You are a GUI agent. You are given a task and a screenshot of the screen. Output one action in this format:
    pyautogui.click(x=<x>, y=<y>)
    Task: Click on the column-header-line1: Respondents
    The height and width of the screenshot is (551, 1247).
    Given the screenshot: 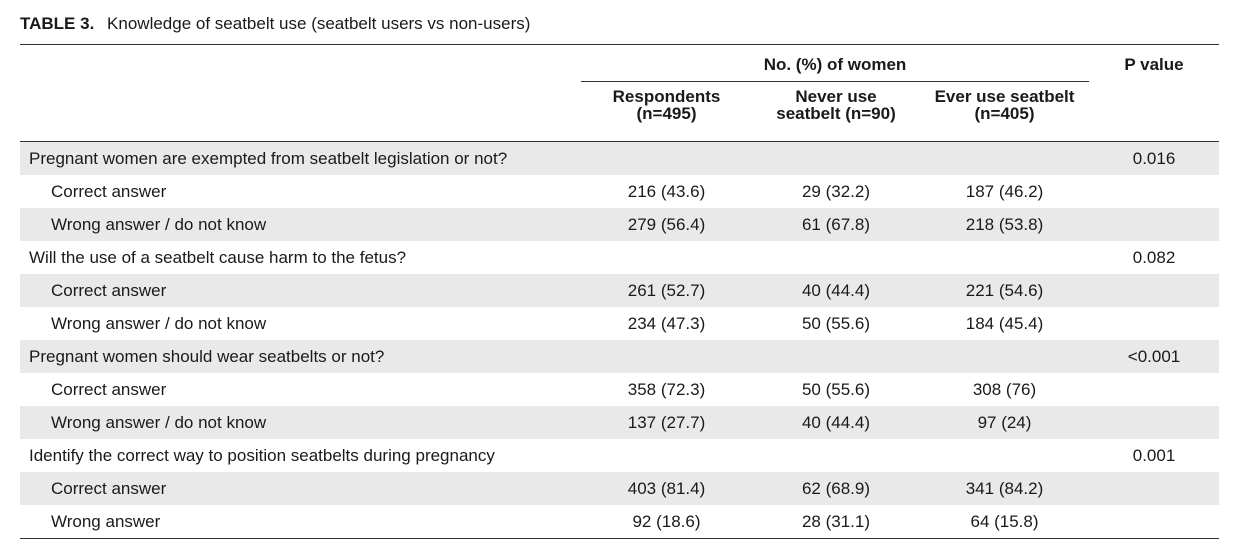 What is the action you would take?
    pyautogui.click(x=666, y=96)
    